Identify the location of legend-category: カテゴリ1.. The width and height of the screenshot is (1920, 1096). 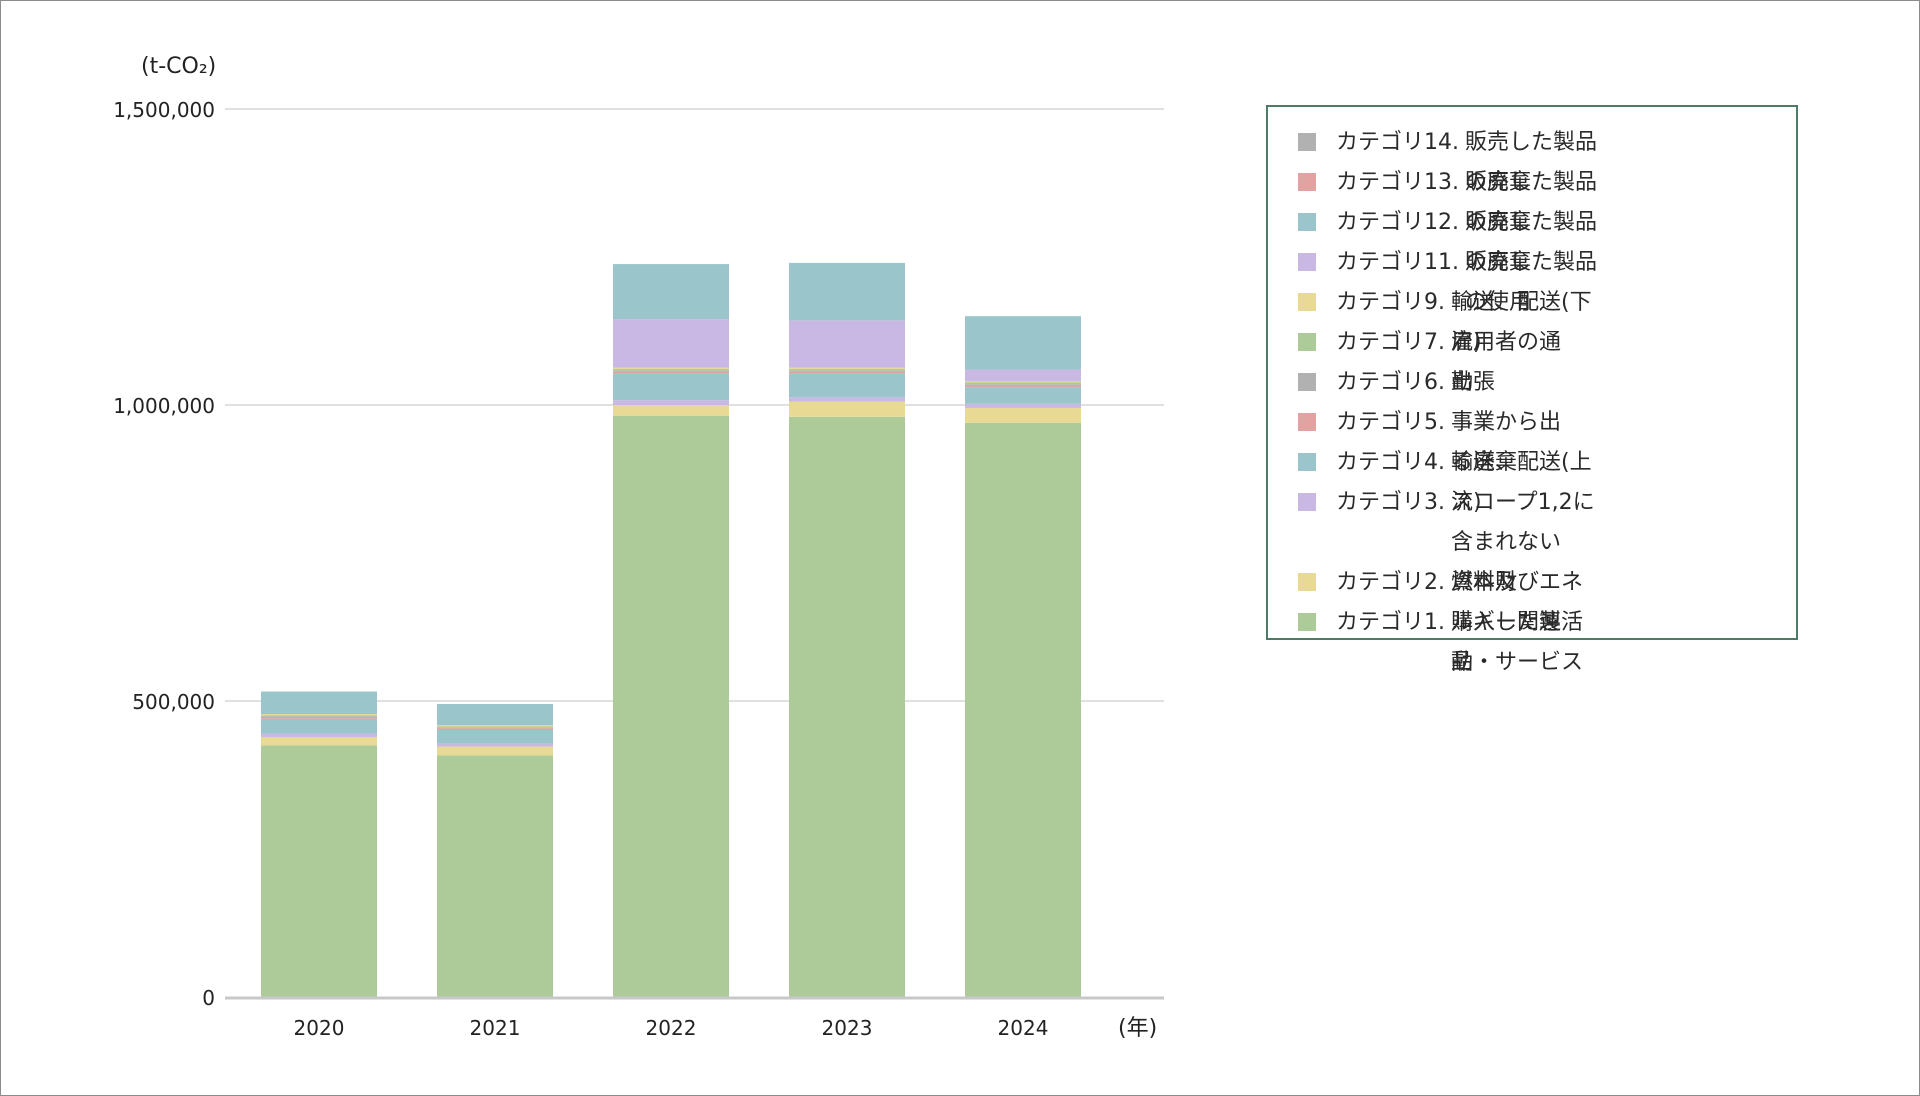
(1390, 622).